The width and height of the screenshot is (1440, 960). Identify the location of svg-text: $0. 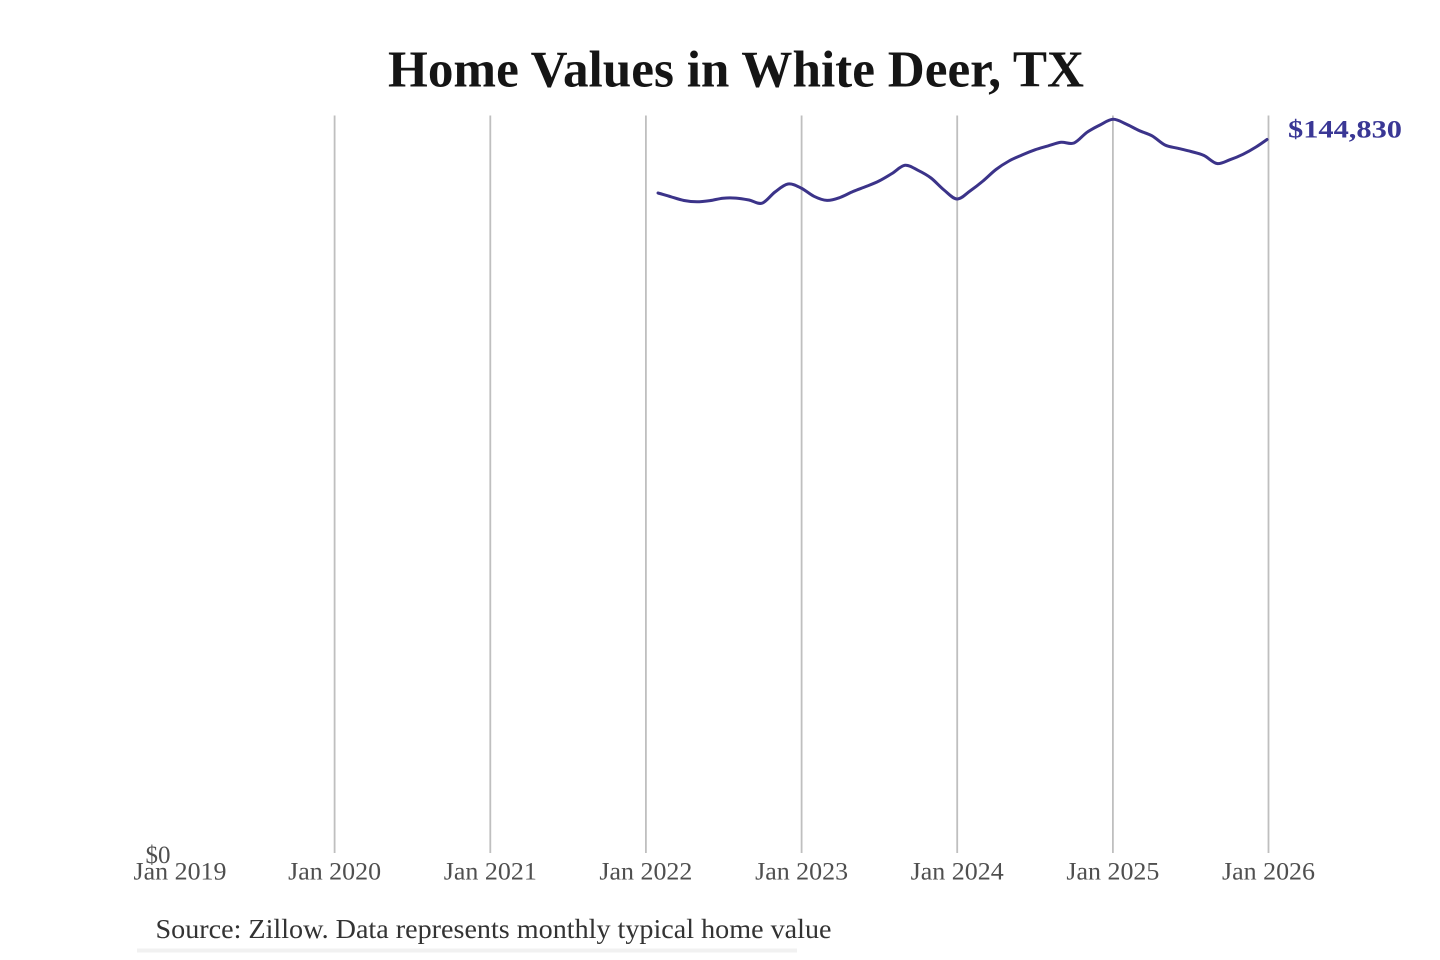
(158, 855).